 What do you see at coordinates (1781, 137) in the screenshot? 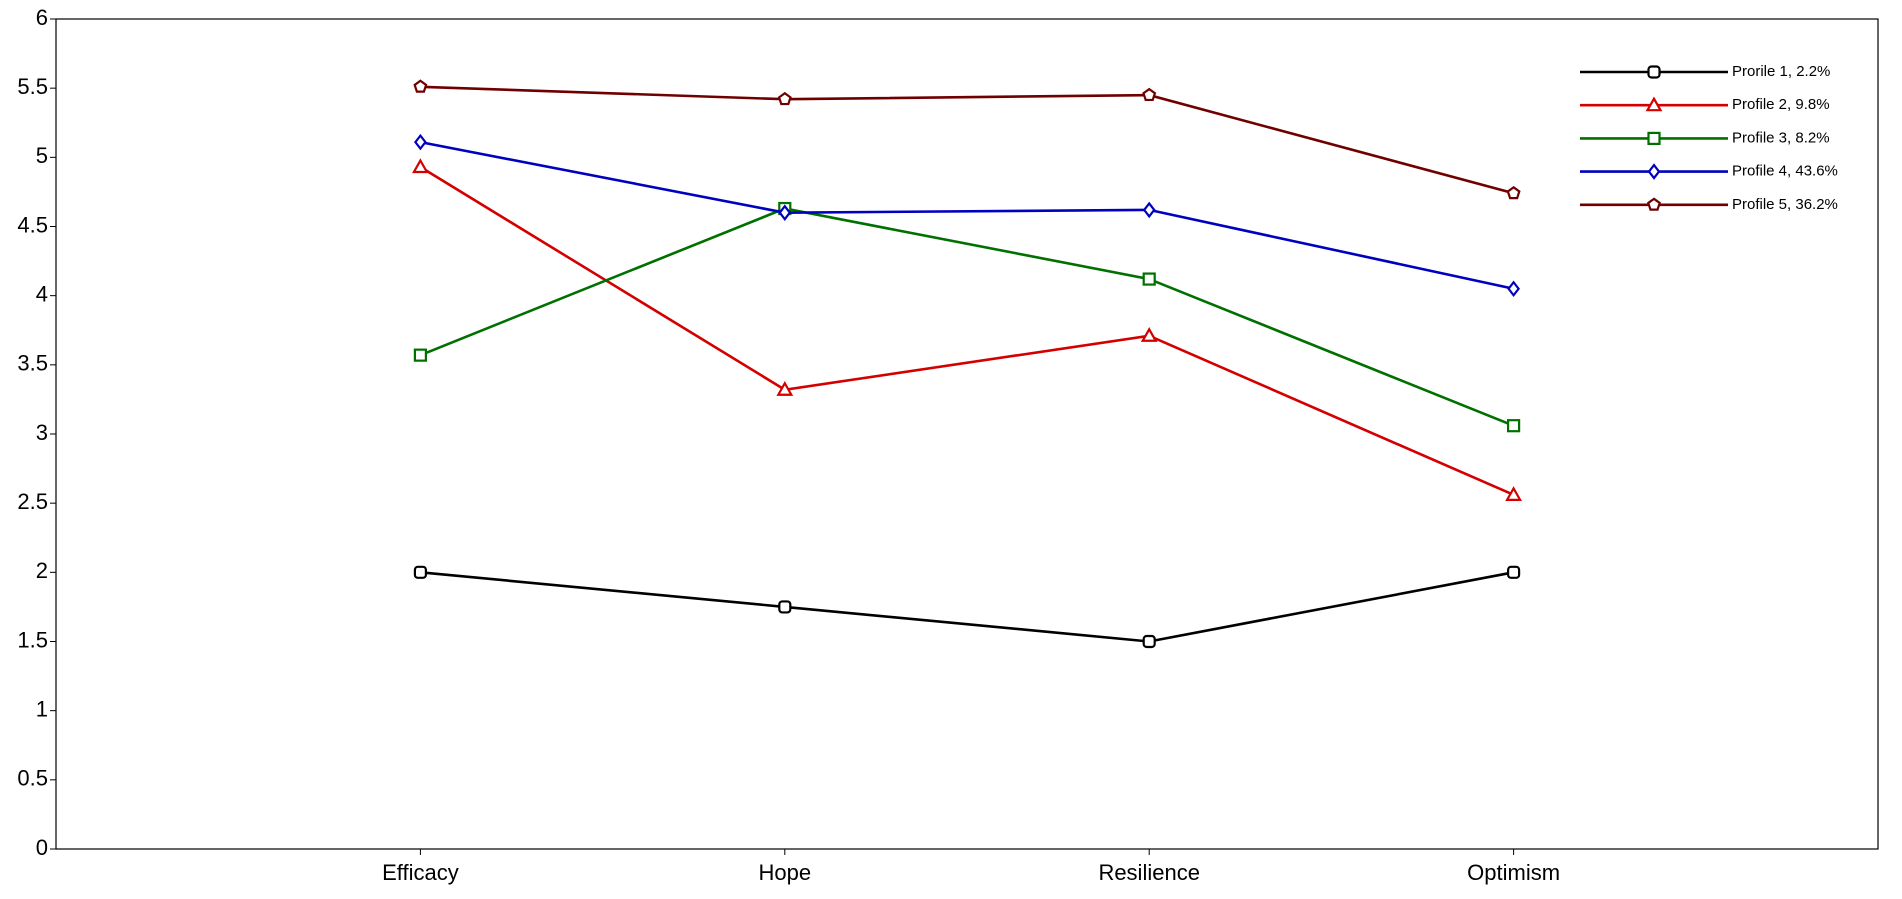
I see `legend-label: Profile 3, 8.2%` at bounding box center [1781, 137].